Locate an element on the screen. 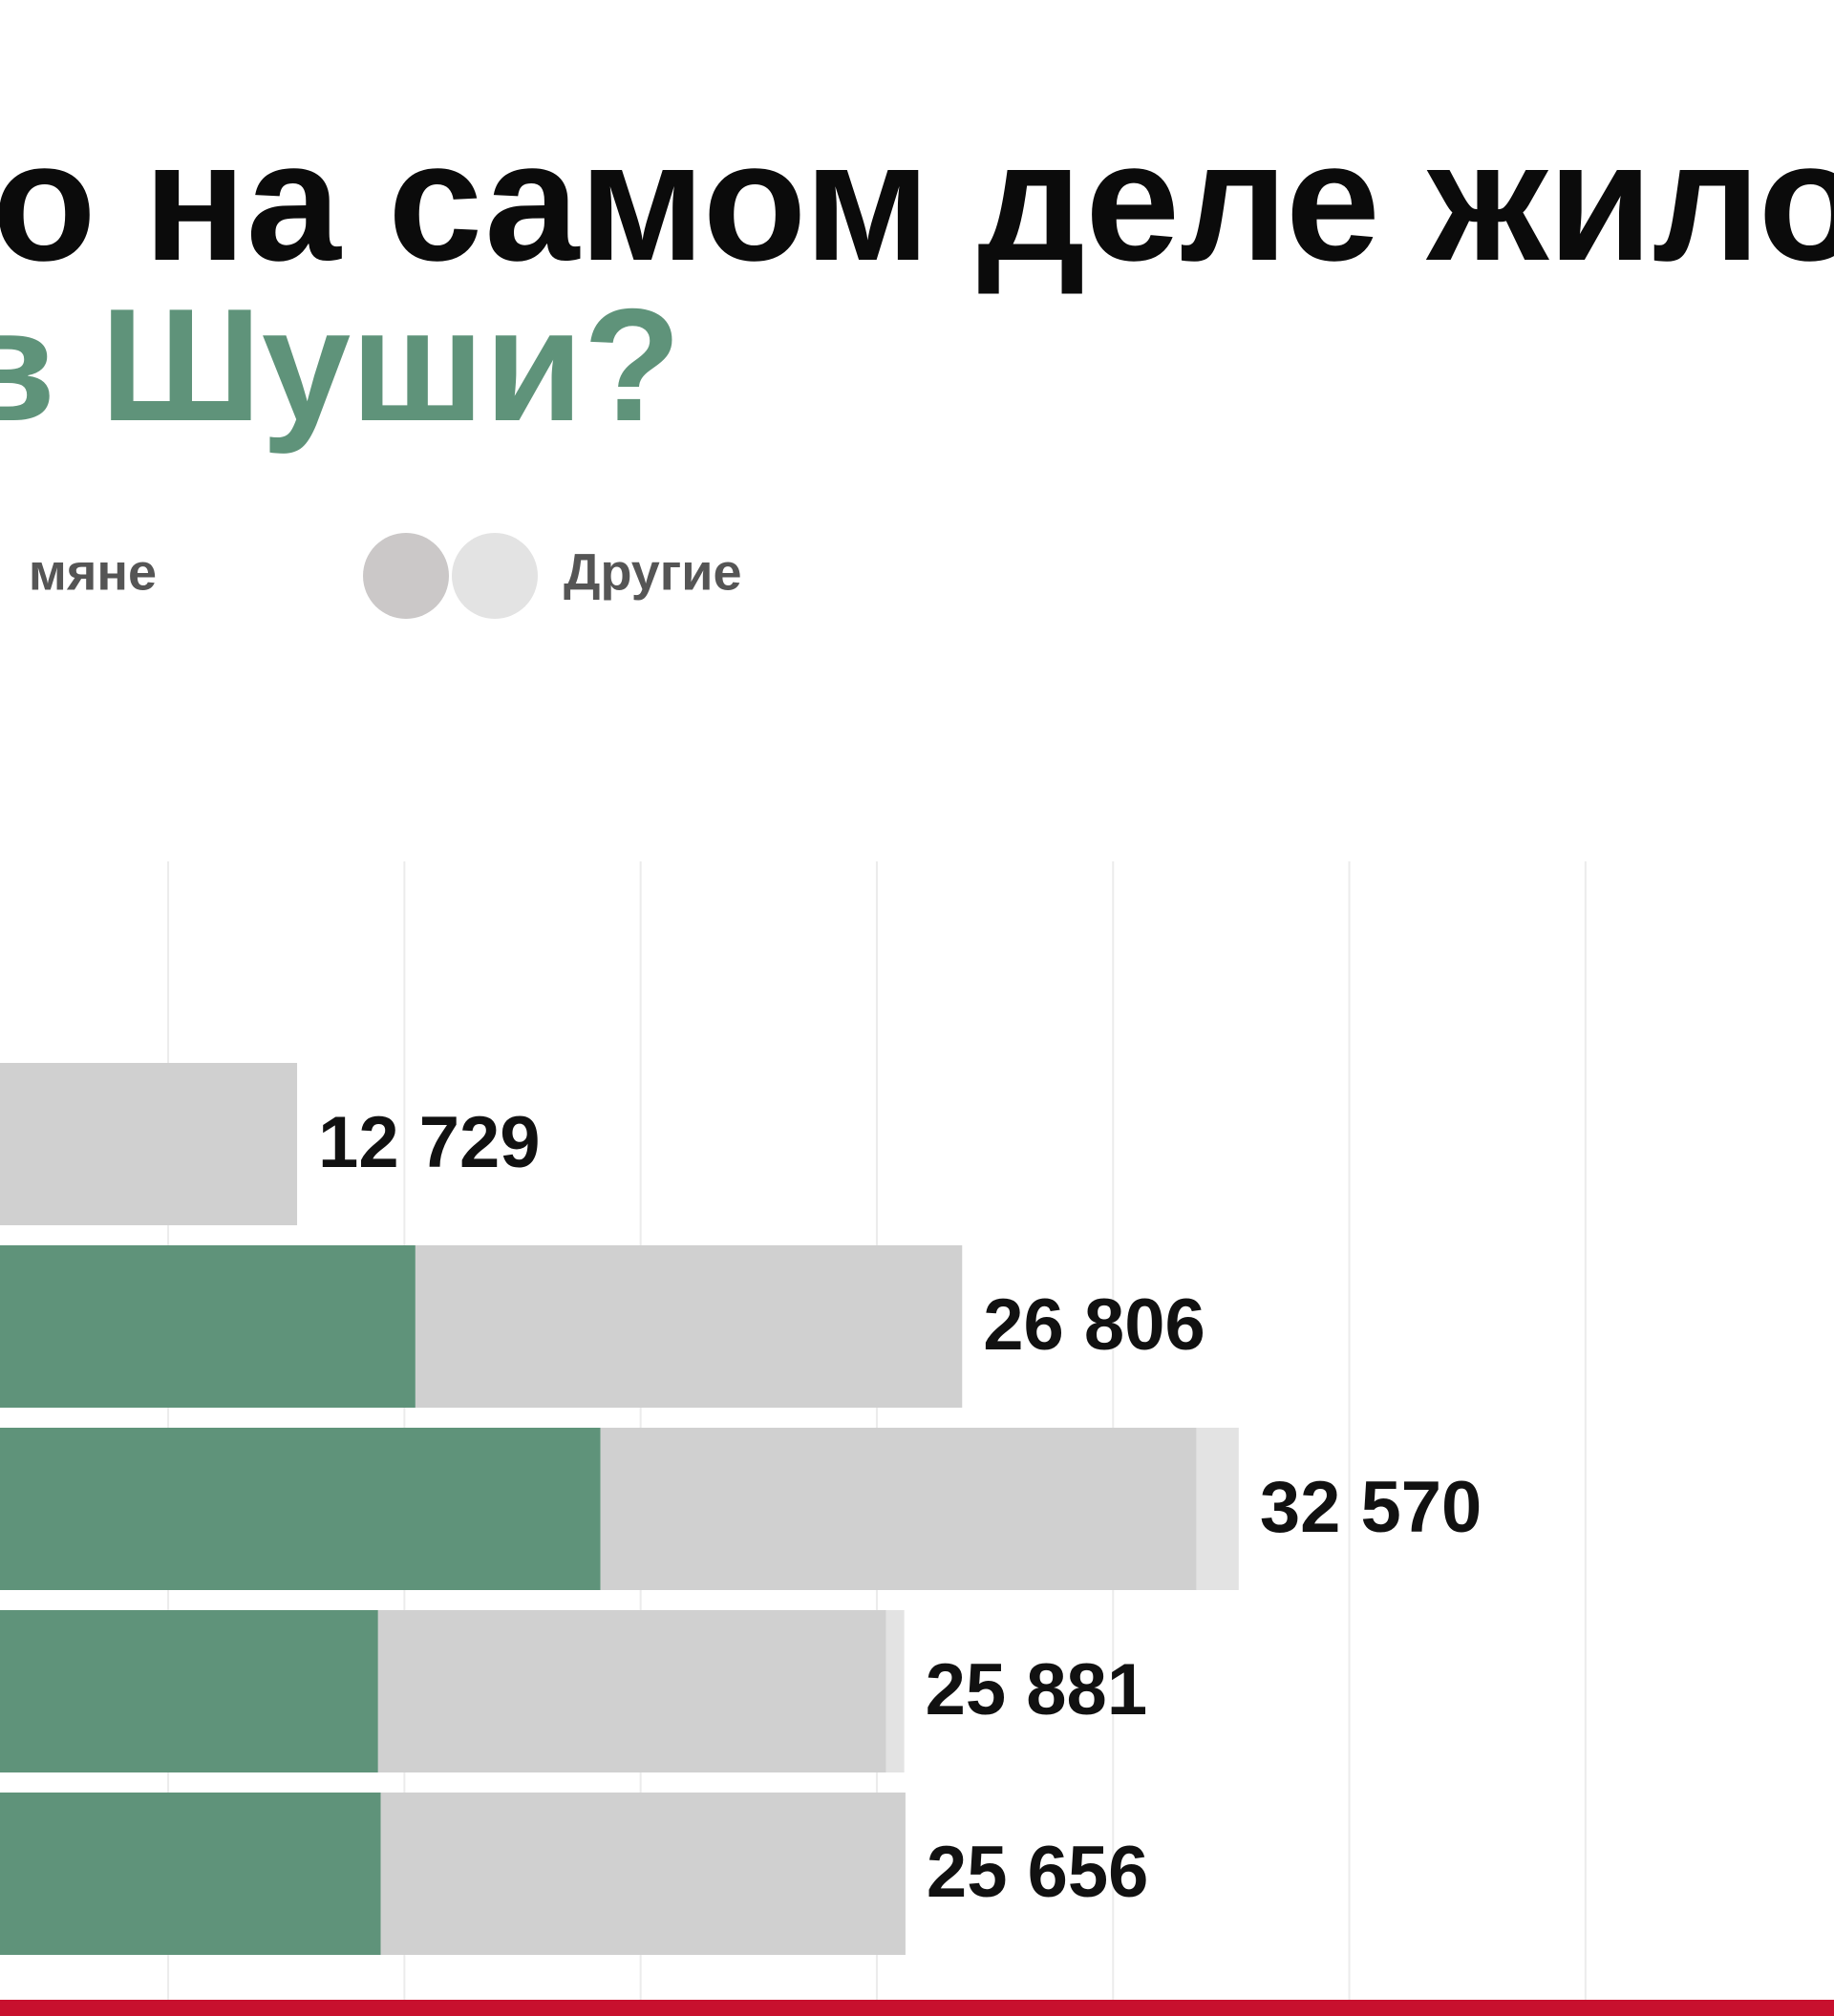 The image size is (1834, 2016). total-label: 26 806 is located at coordinates (1094, 1325).